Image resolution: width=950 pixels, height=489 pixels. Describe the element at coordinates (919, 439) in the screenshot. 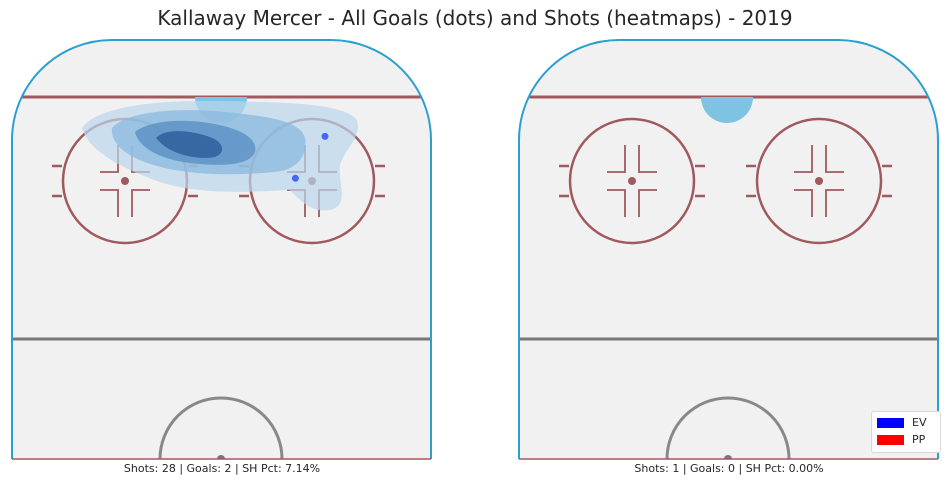

I see `legend-label-pp: PP` at that location.